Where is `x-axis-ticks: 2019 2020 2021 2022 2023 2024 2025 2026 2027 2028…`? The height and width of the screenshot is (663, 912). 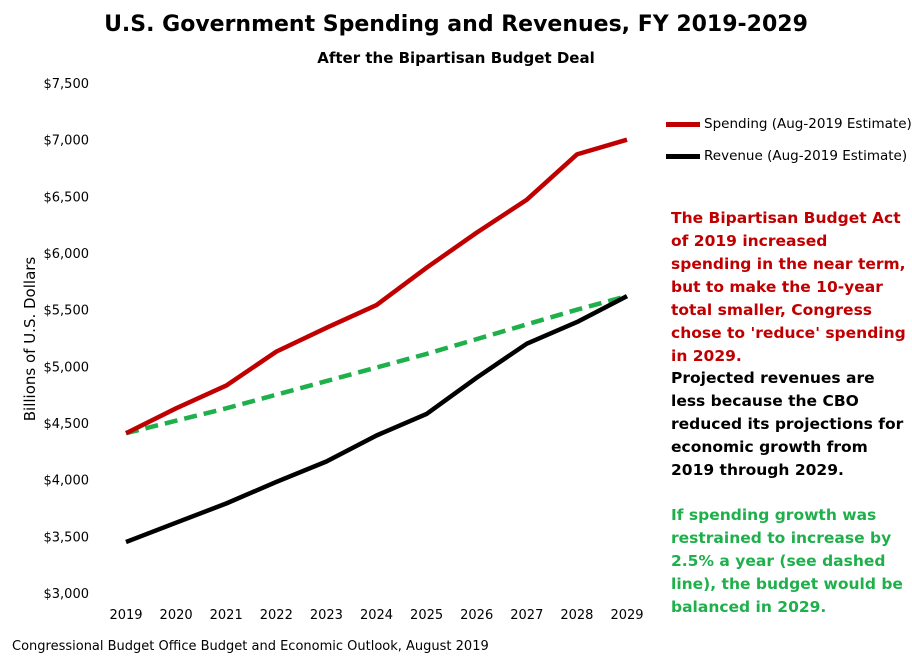 x-axis-ticks: 2019 2020 2021 2022 2023 2024 2025 2026 2027 2028… is located at coordinates (376, 615).